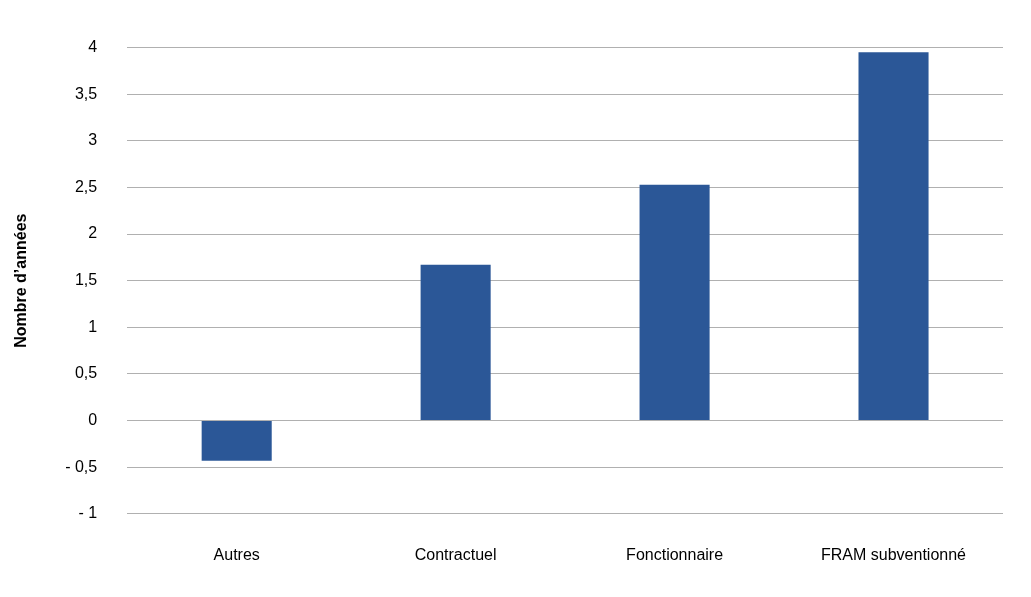 The height and width of the screenshot is (597, 1031). Describe the element at coordinates (86, 280) in the screenshot. I see `y-tick-label: 1,5` at that location.